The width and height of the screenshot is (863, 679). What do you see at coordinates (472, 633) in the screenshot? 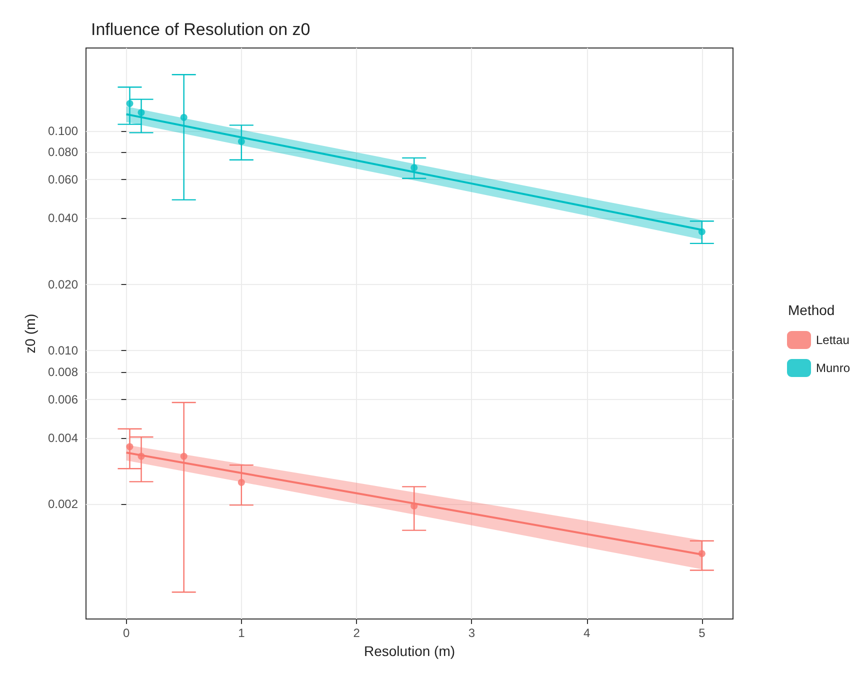
I see `x-tick-label: 3` at bounding box center [472, 633].